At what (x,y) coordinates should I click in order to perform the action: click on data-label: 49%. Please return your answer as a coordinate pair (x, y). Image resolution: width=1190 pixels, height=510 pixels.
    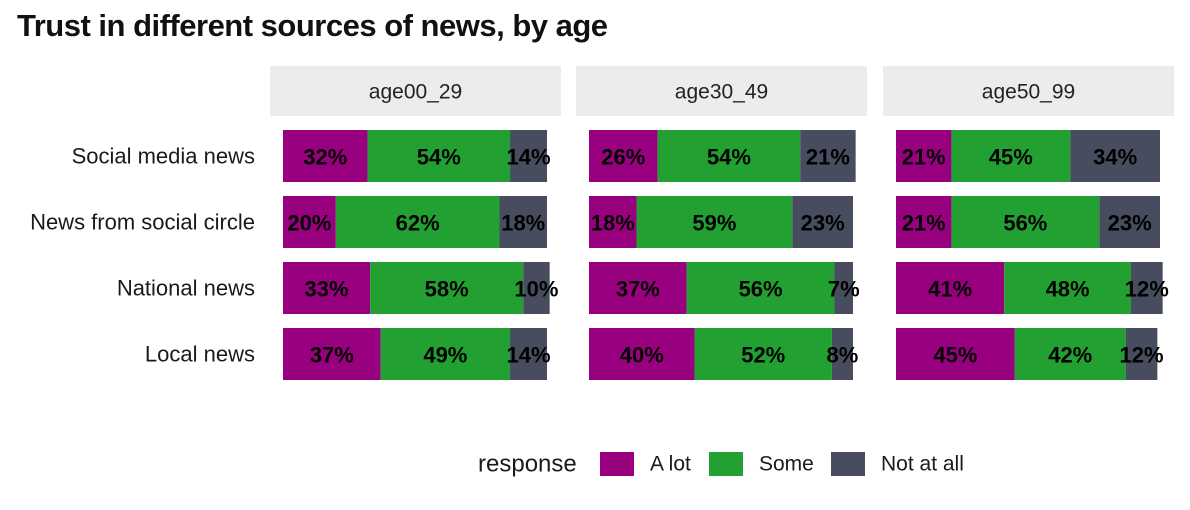
    Looking at the image, I should click on (445, 355).